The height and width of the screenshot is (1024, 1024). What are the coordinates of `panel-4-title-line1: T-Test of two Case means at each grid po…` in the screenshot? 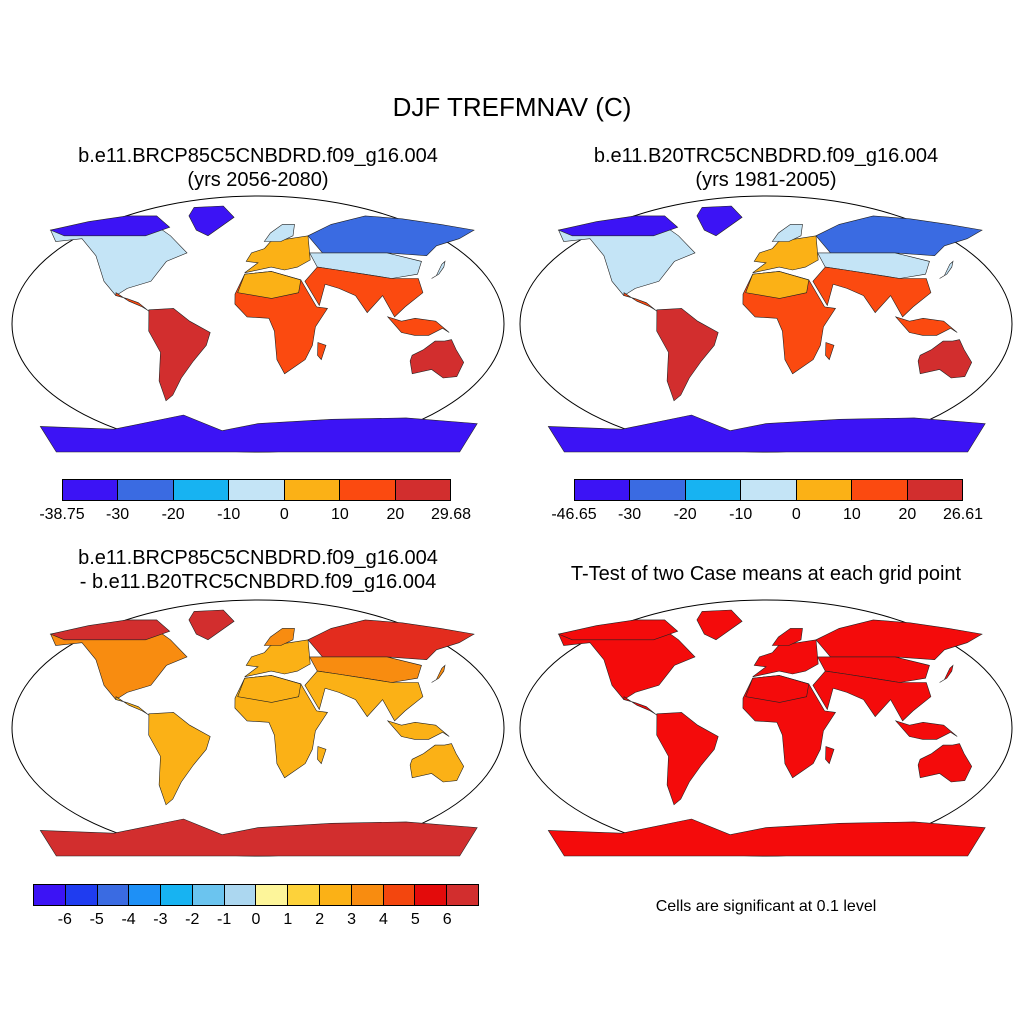 It's located at (766, 574).